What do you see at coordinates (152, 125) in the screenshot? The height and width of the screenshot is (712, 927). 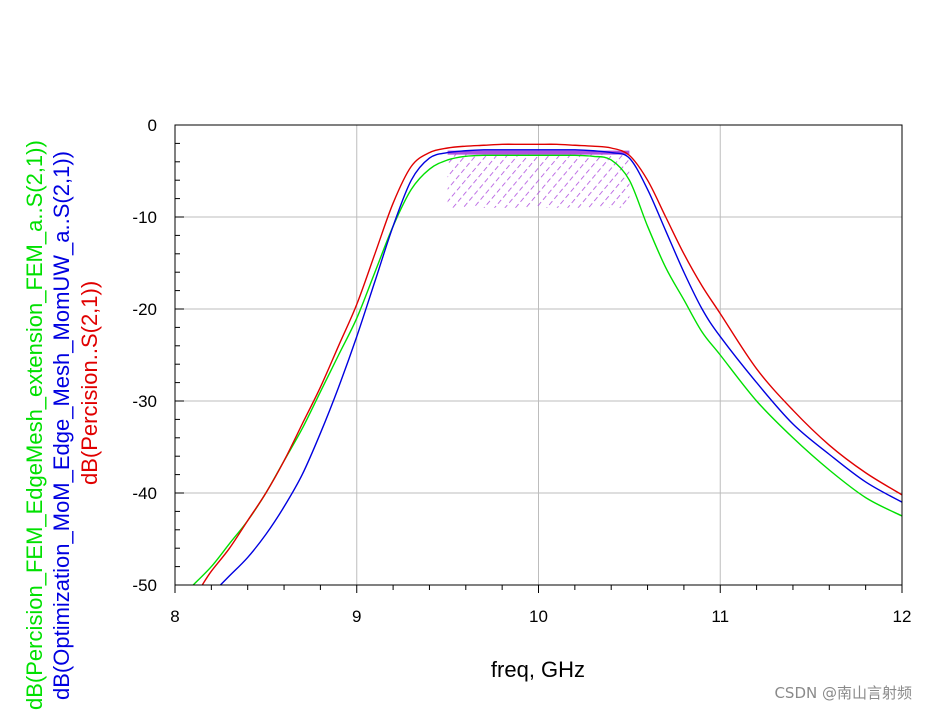 I see `y-tick-label-0: 0` at bounding box center [152, 125].